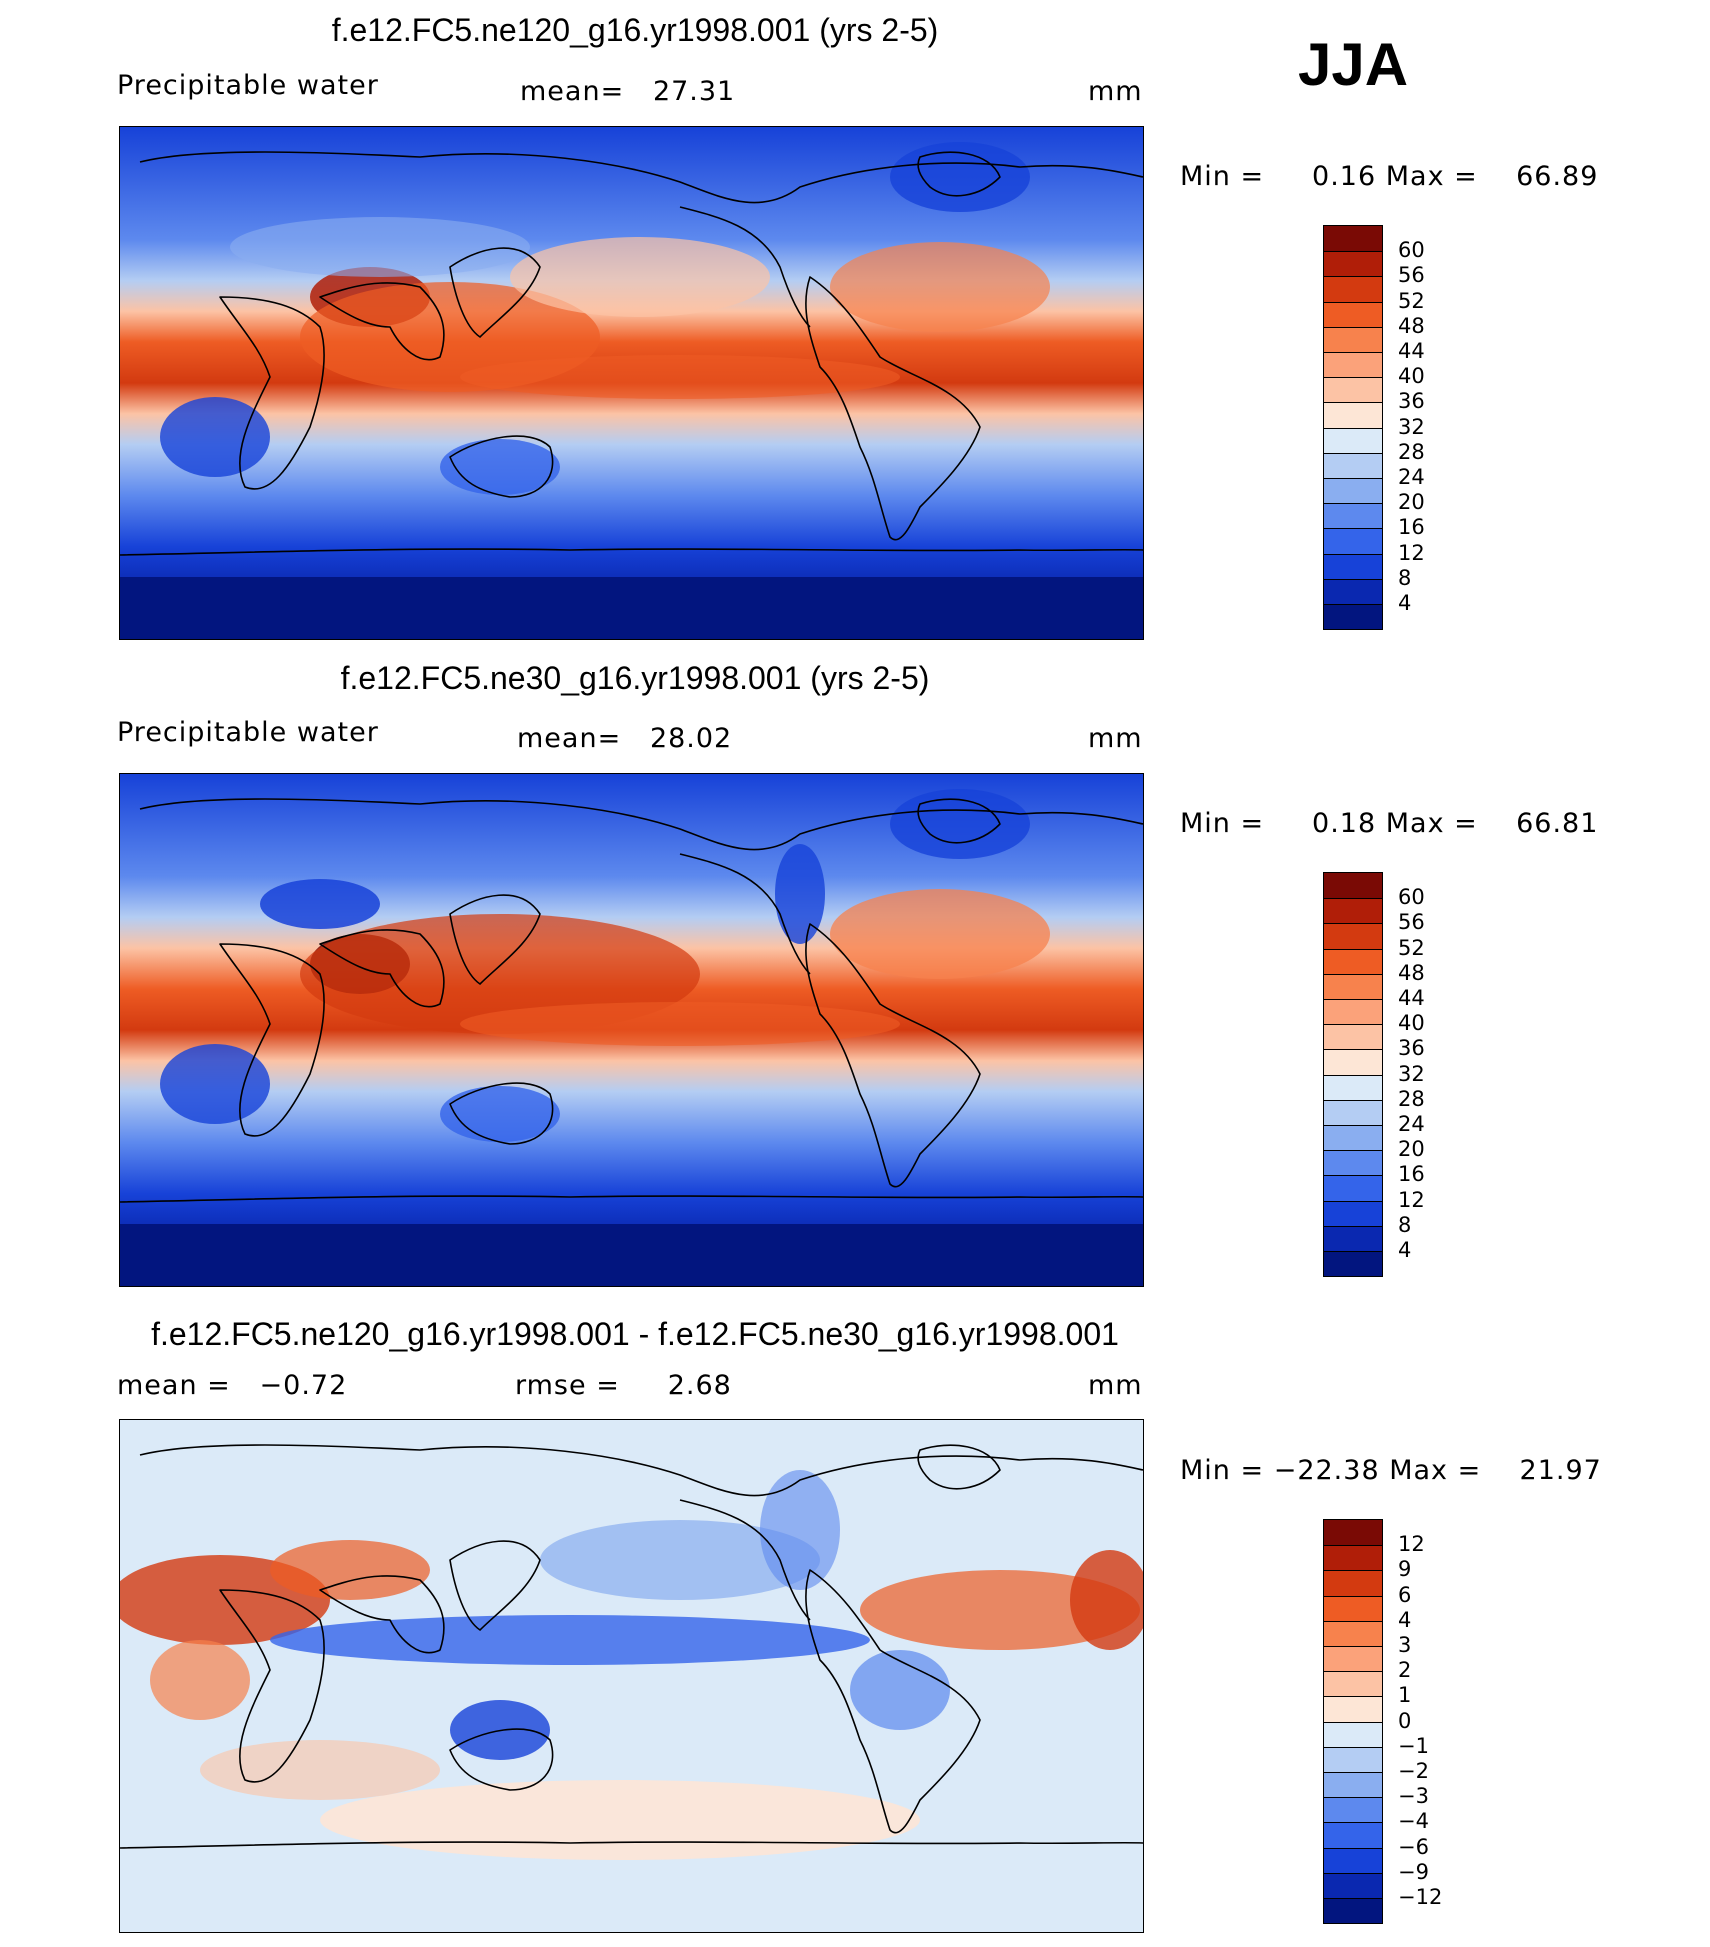  What do you see at coordinates (1413, 1846) in the screenshot?
I see `colorbar-tick-label: −6` at bounding box center [1413, 1846].